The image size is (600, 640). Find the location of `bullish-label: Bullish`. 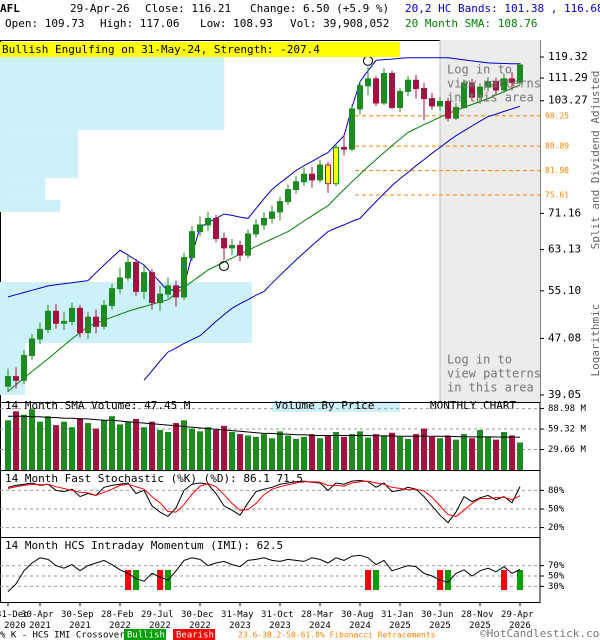

bullish-label: Bullish is located at coordinates (146, 635).